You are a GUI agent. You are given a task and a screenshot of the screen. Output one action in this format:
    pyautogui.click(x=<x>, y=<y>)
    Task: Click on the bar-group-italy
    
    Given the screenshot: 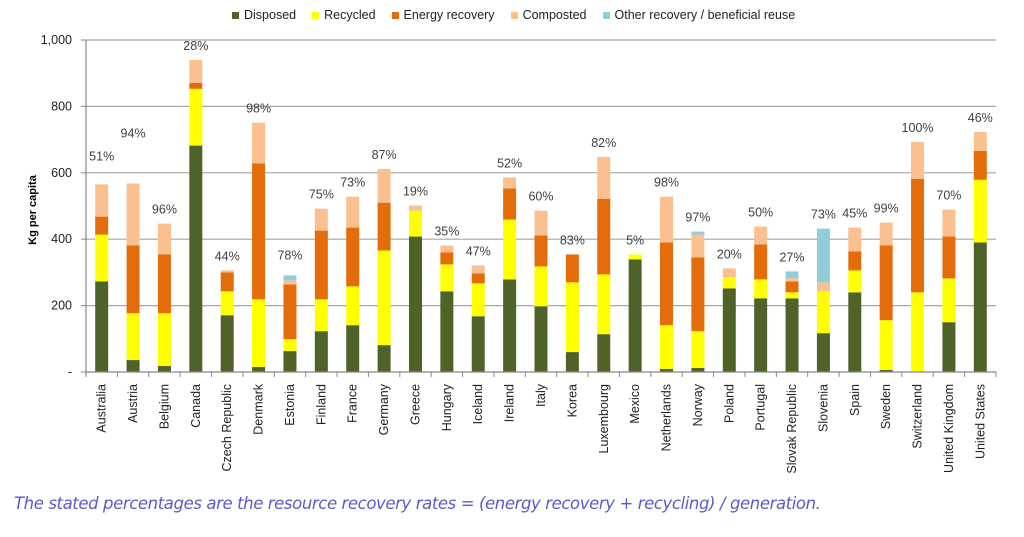 What is the action you would take?
    pyautogui.click(x=541, y=291)
    